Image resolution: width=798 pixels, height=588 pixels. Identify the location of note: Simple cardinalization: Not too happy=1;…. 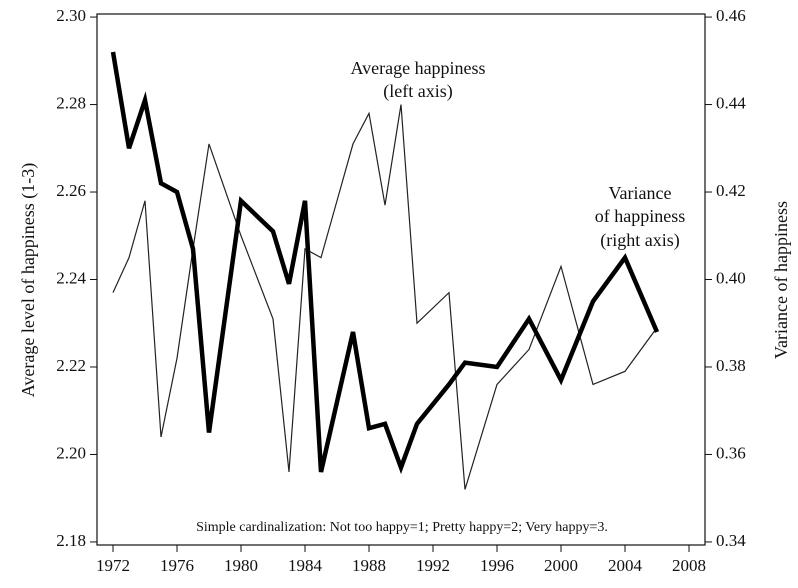
(402, 527).